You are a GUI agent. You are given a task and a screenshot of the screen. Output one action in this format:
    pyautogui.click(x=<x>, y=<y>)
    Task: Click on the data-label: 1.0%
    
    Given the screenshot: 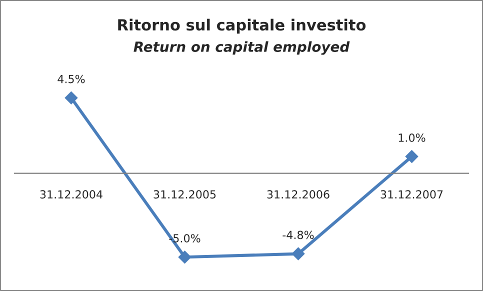 What is the action you would take?
    pyautogui.click(x=412, y=138)
    